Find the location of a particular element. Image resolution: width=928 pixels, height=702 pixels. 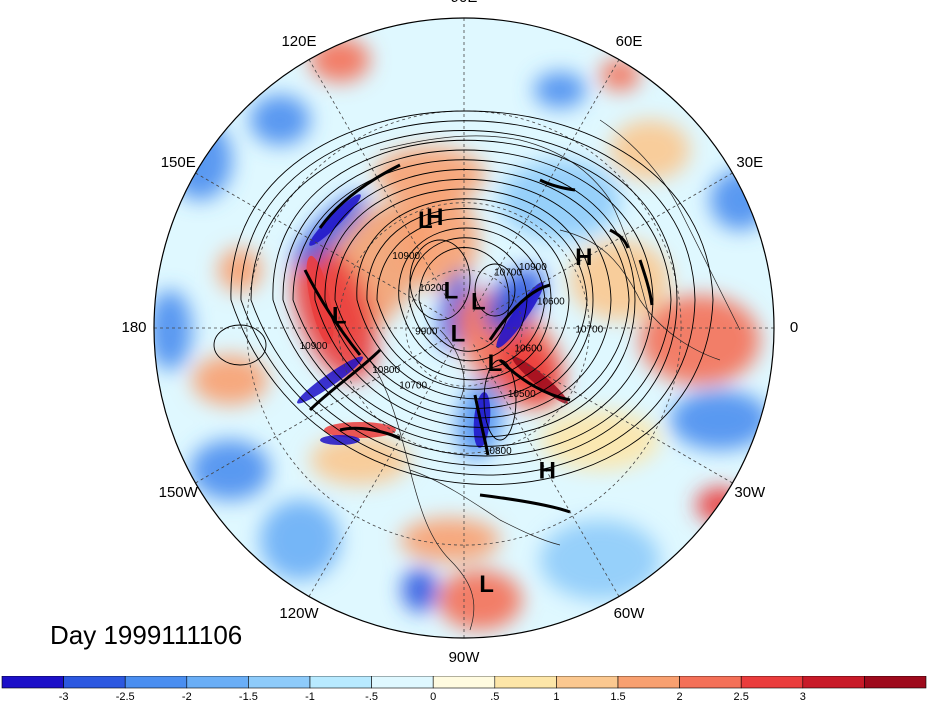

colorbar-tick-label: 2.5 is located at coordinates (741, 696).